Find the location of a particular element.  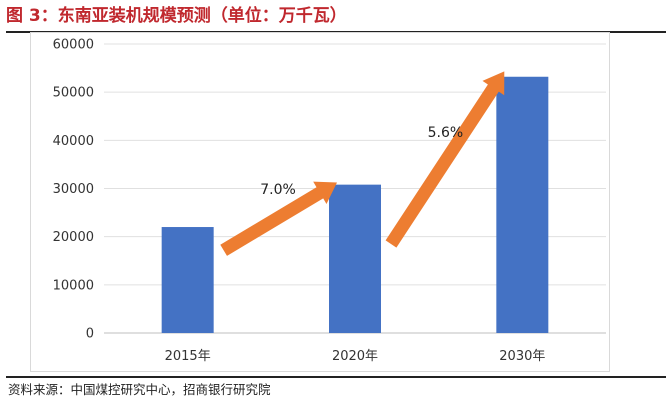

y-tick-label: 30000 is located at coordinates (73, 189).